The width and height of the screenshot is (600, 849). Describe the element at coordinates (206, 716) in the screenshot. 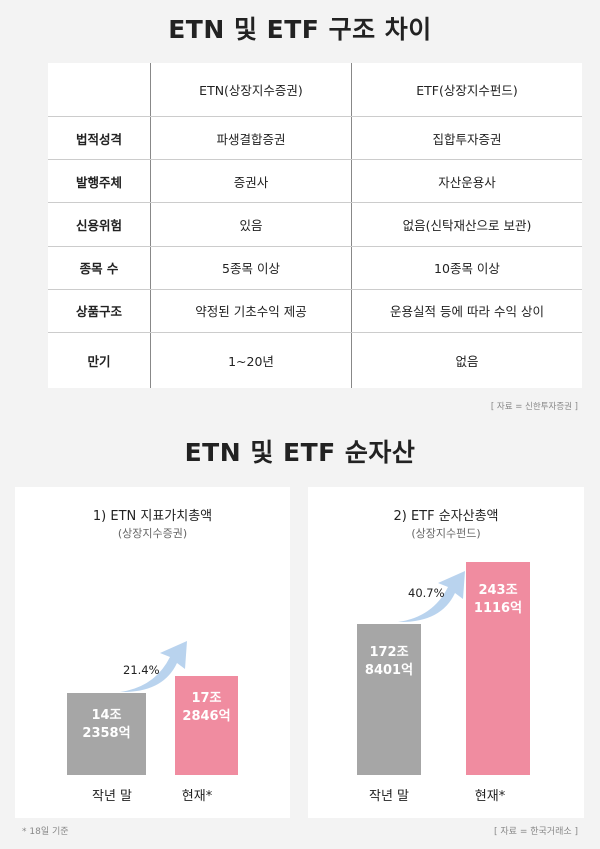

I see `bar-value-label: 2846억` at that location.